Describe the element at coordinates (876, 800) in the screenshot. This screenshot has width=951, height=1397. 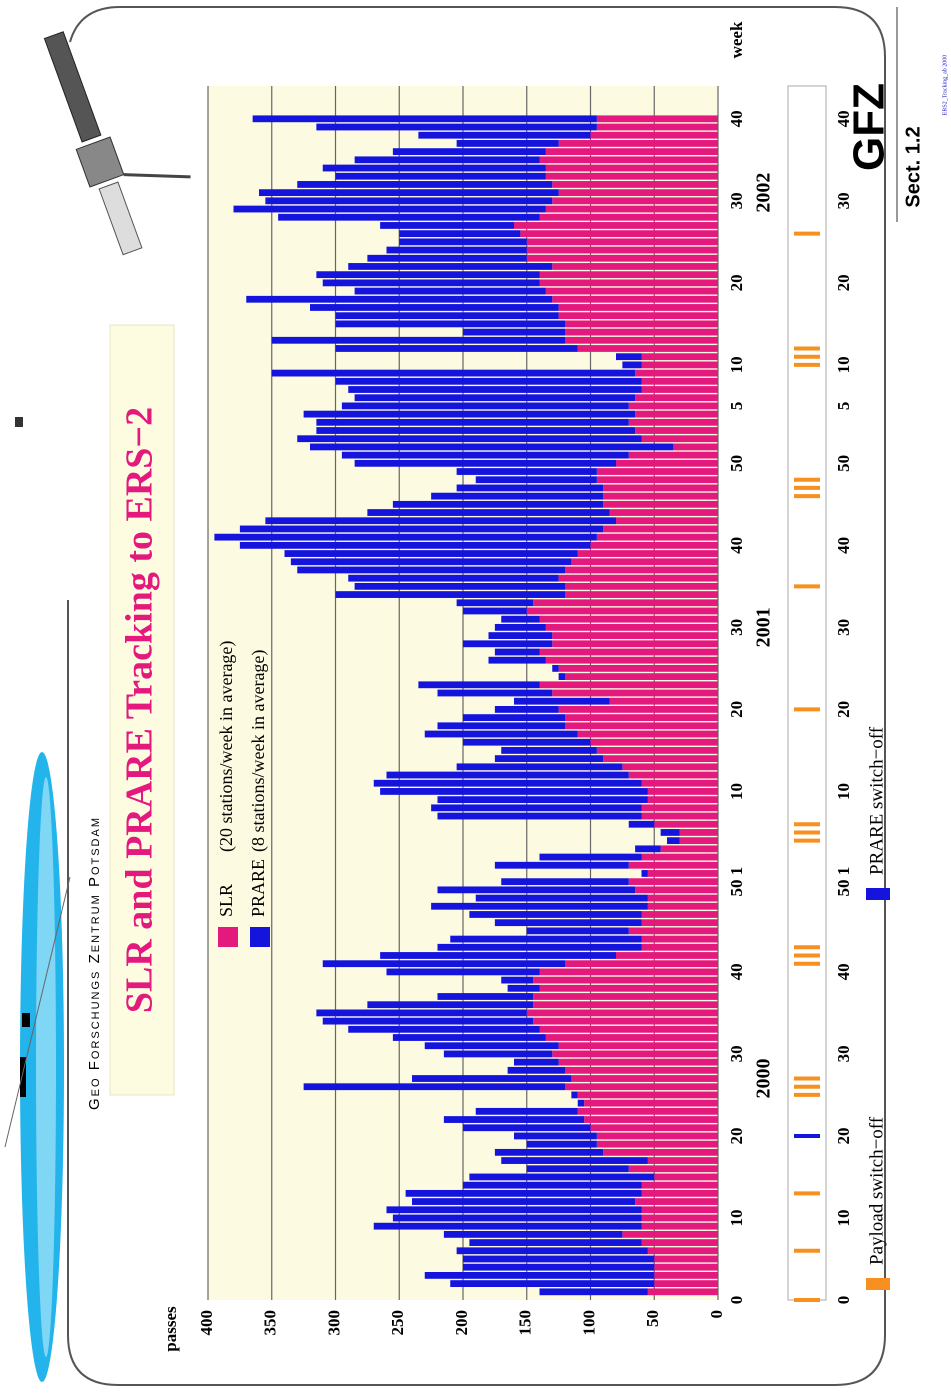
I see `event-legend-label: PRARE switch−off` at that location.